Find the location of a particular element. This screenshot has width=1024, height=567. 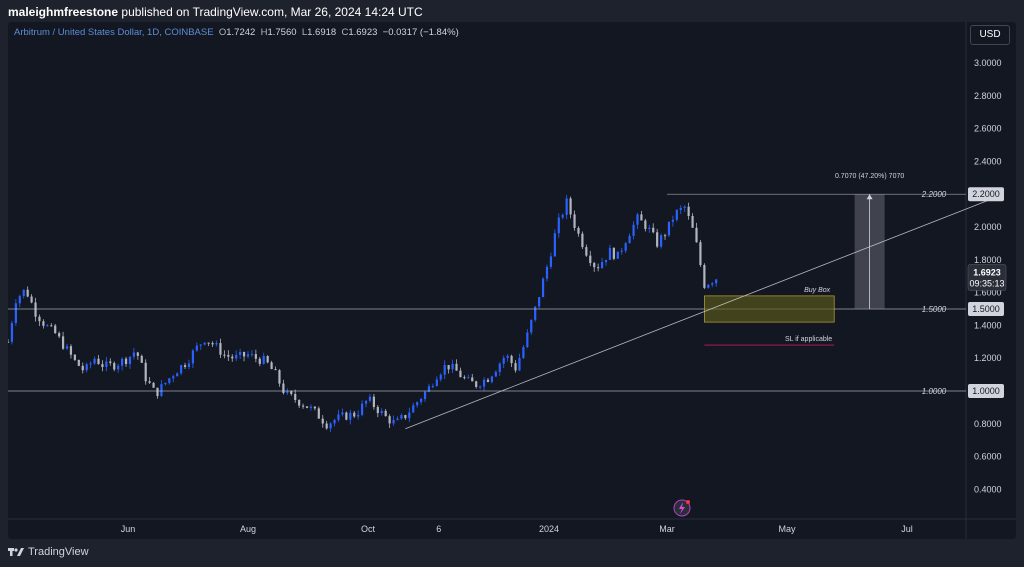

lightning-icon-glyph is located at coordinates (682, 508).